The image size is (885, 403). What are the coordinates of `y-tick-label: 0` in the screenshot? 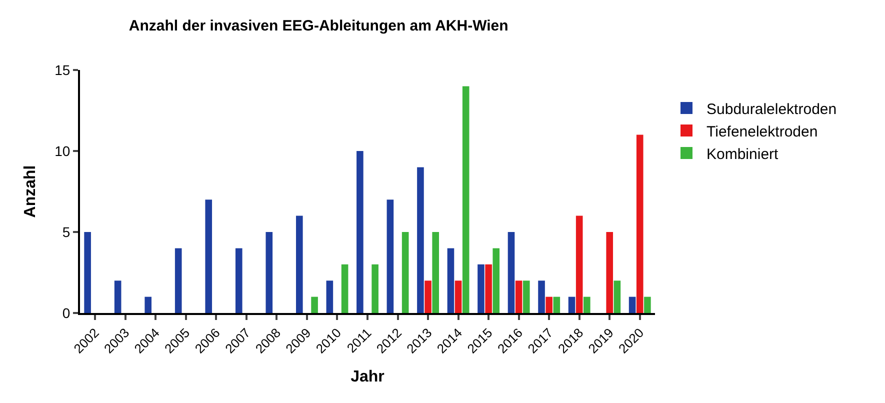 It's located at (66, 312).